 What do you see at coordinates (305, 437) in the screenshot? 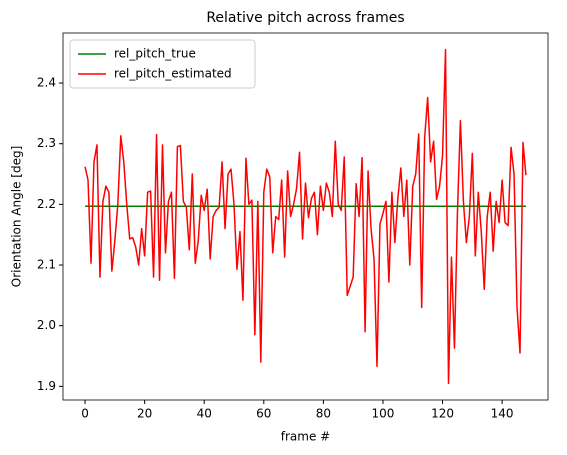
I see `x-axis-label: frame #` at bounding box center [305, 437].